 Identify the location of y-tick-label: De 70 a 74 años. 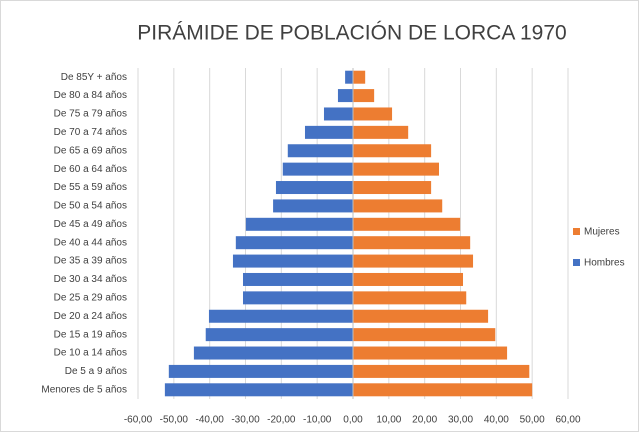
(90, 132).